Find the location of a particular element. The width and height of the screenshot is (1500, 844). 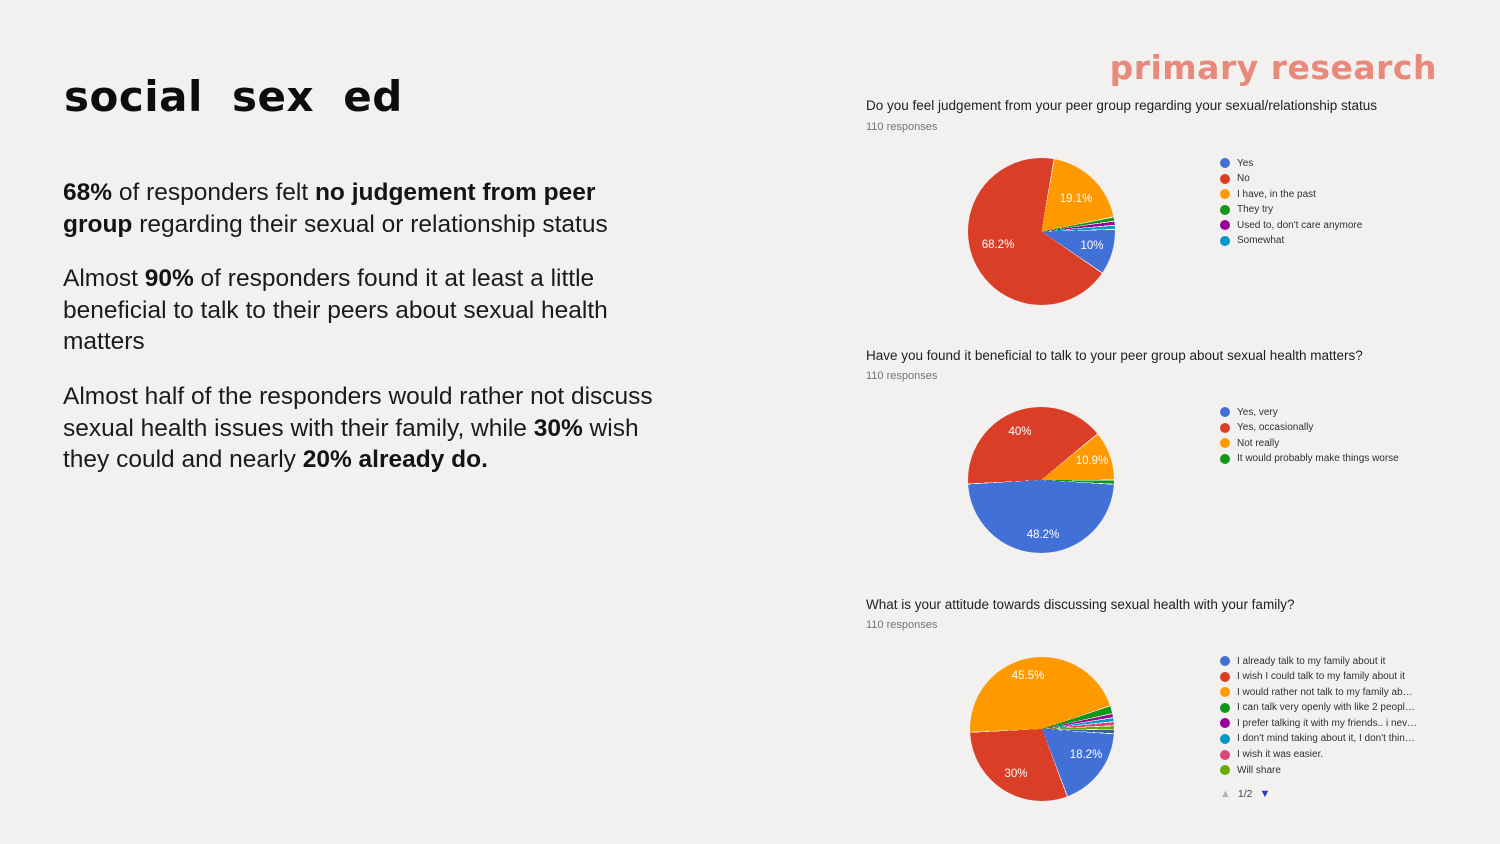

legend-label: No is located at coordinates (1243, 179).